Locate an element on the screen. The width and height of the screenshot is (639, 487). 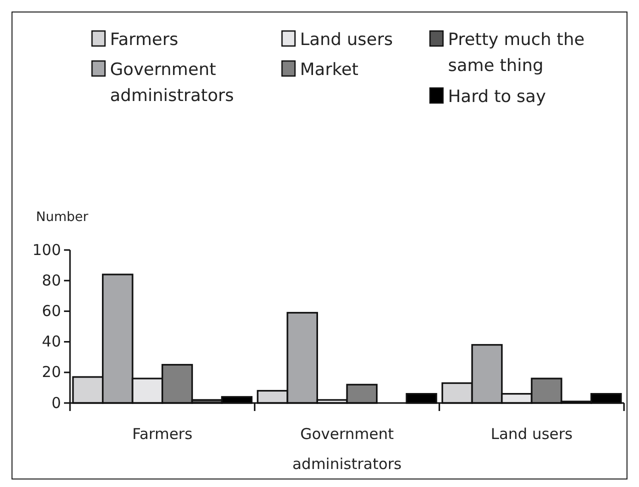
x-tick-label: Government administrators is located at coordinates (347, 449).